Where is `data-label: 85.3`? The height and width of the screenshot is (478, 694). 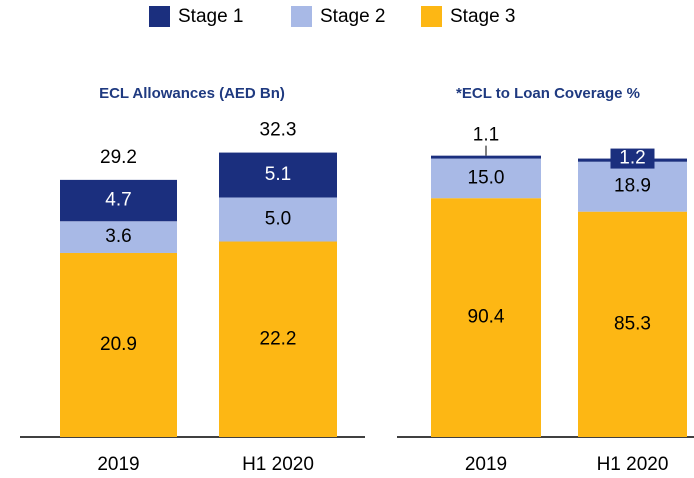 data-label: 85.3 is located at coordinates (632, 323).